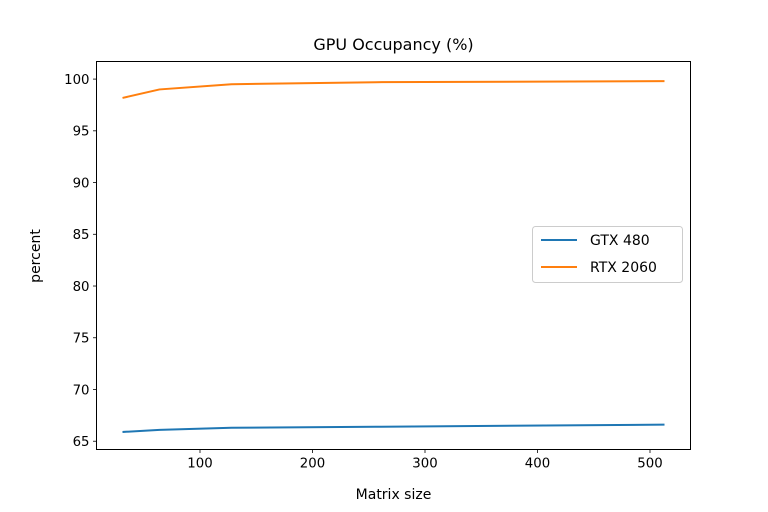 This screenshot has height=512, width=768. I want to click on y-tick-label: 70, so click(81, 390).